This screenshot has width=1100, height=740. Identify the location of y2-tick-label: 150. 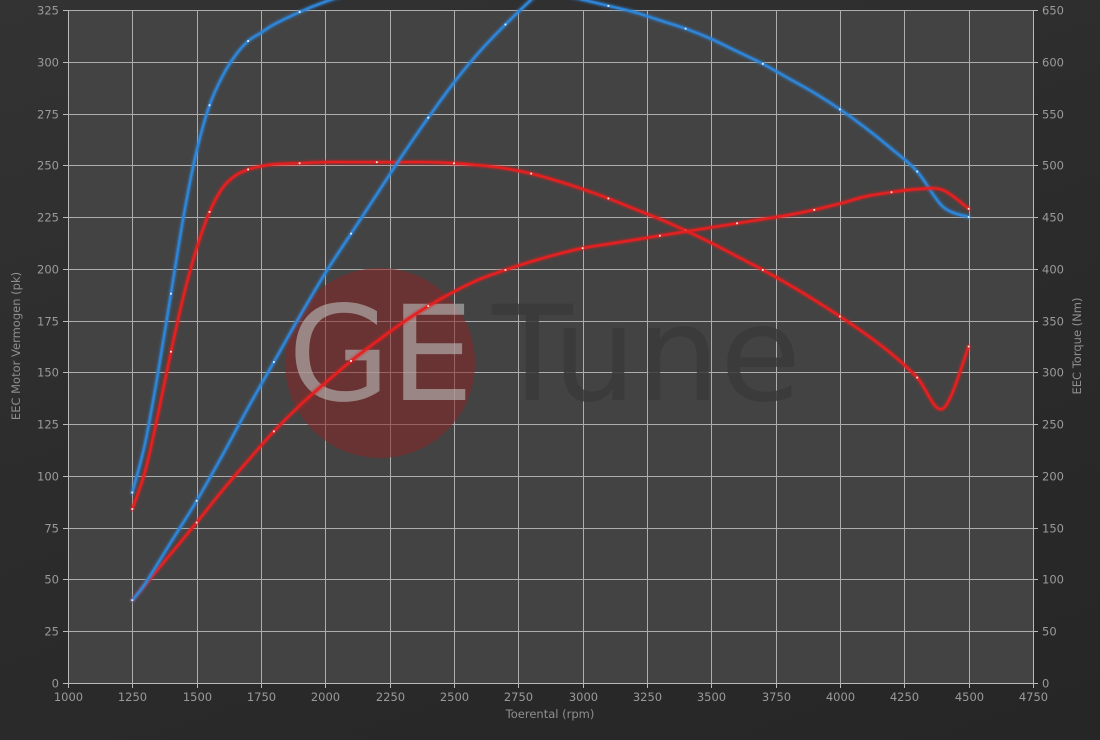
(1053, 529).